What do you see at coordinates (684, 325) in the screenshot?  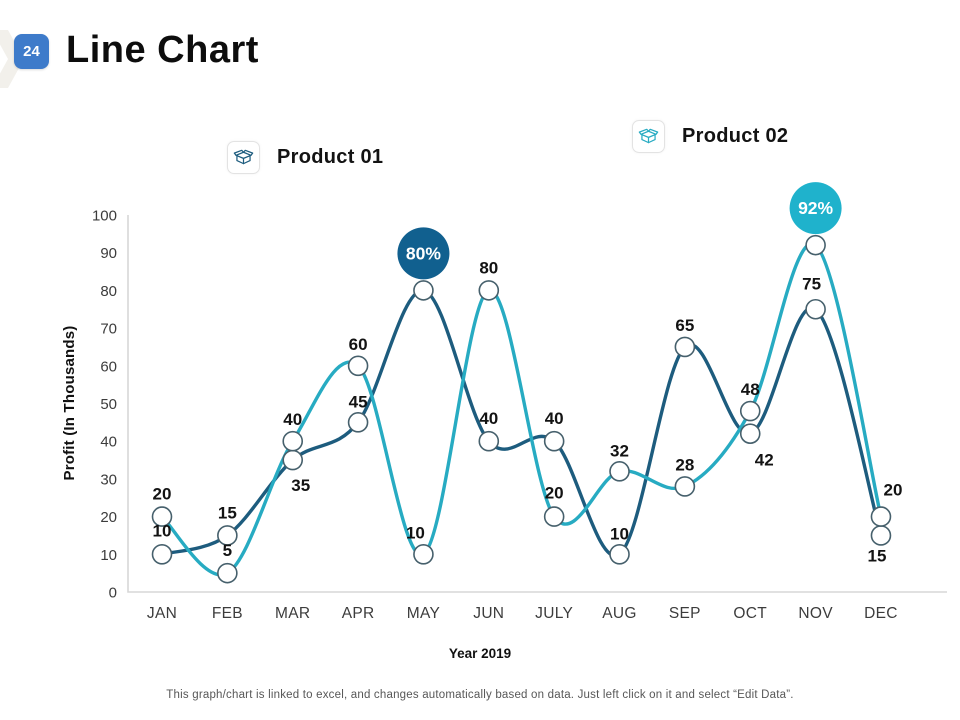 I see `data-point-label: 65` at bounding box center [684, 325].